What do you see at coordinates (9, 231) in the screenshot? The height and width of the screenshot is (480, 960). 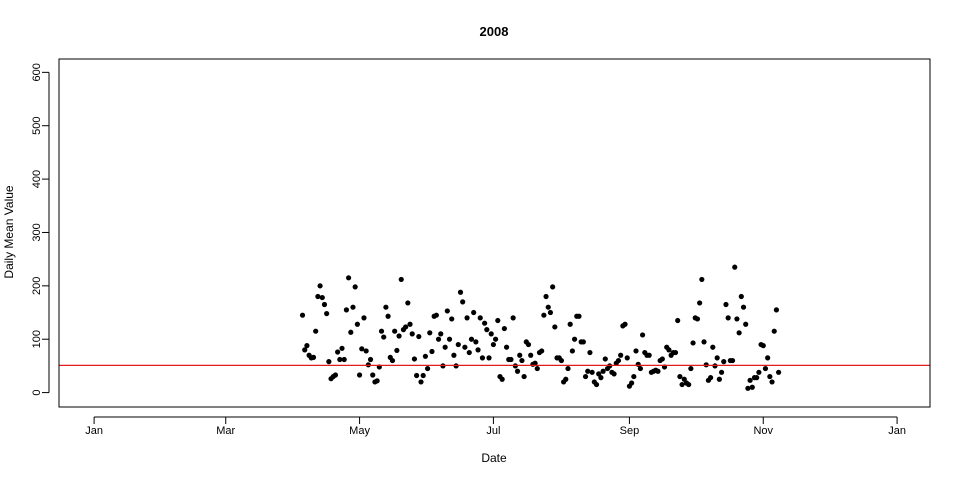 I see `y-axis-label: Daily Mean Value` at bounding box center [9, 231].